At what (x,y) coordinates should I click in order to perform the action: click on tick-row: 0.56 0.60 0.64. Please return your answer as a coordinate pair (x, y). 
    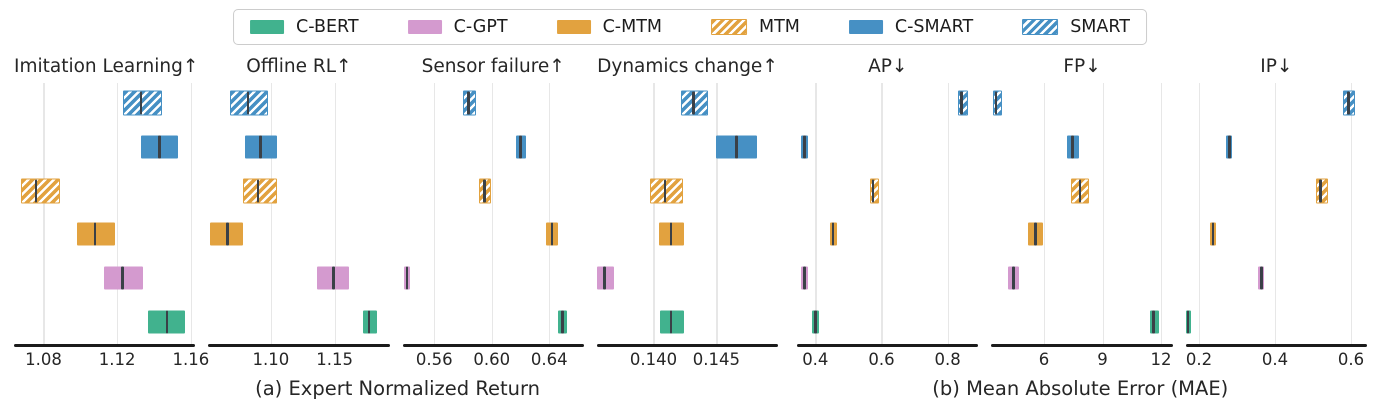
    Looking at the image, I should click on (493, 359).